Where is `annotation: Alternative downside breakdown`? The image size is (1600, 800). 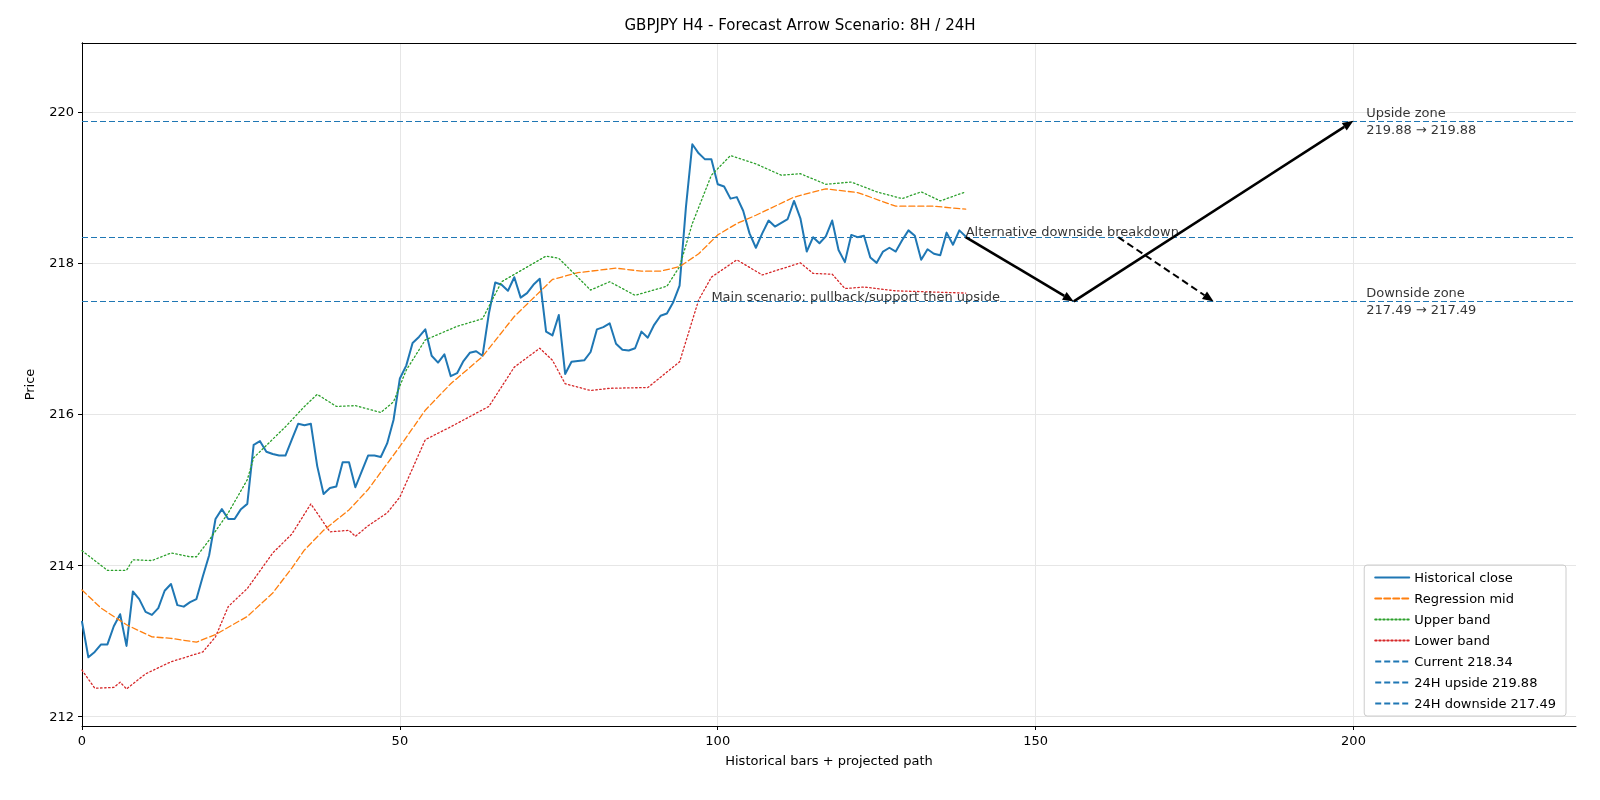 annotation: Alternative downside breakdown is located at coordinates (1072, 231).